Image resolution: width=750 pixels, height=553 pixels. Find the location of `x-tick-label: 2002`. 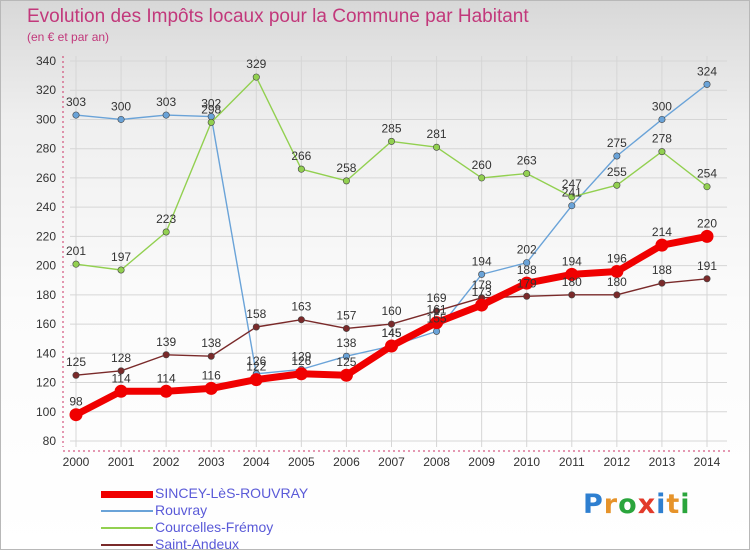

x-tick-label: 2002 is located at coordinates (166, 462).